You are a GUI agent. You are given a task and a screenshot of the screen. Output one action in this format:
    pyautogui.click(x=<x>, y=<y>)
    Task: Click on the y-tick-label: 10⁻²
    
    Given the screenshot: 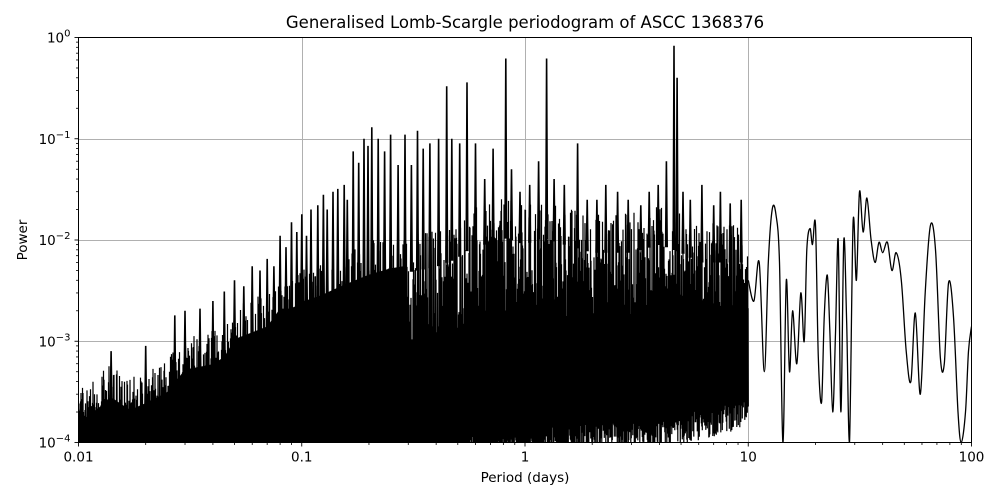 What is the action you would take?
    pyautogui.click(x=55, y=240)
    